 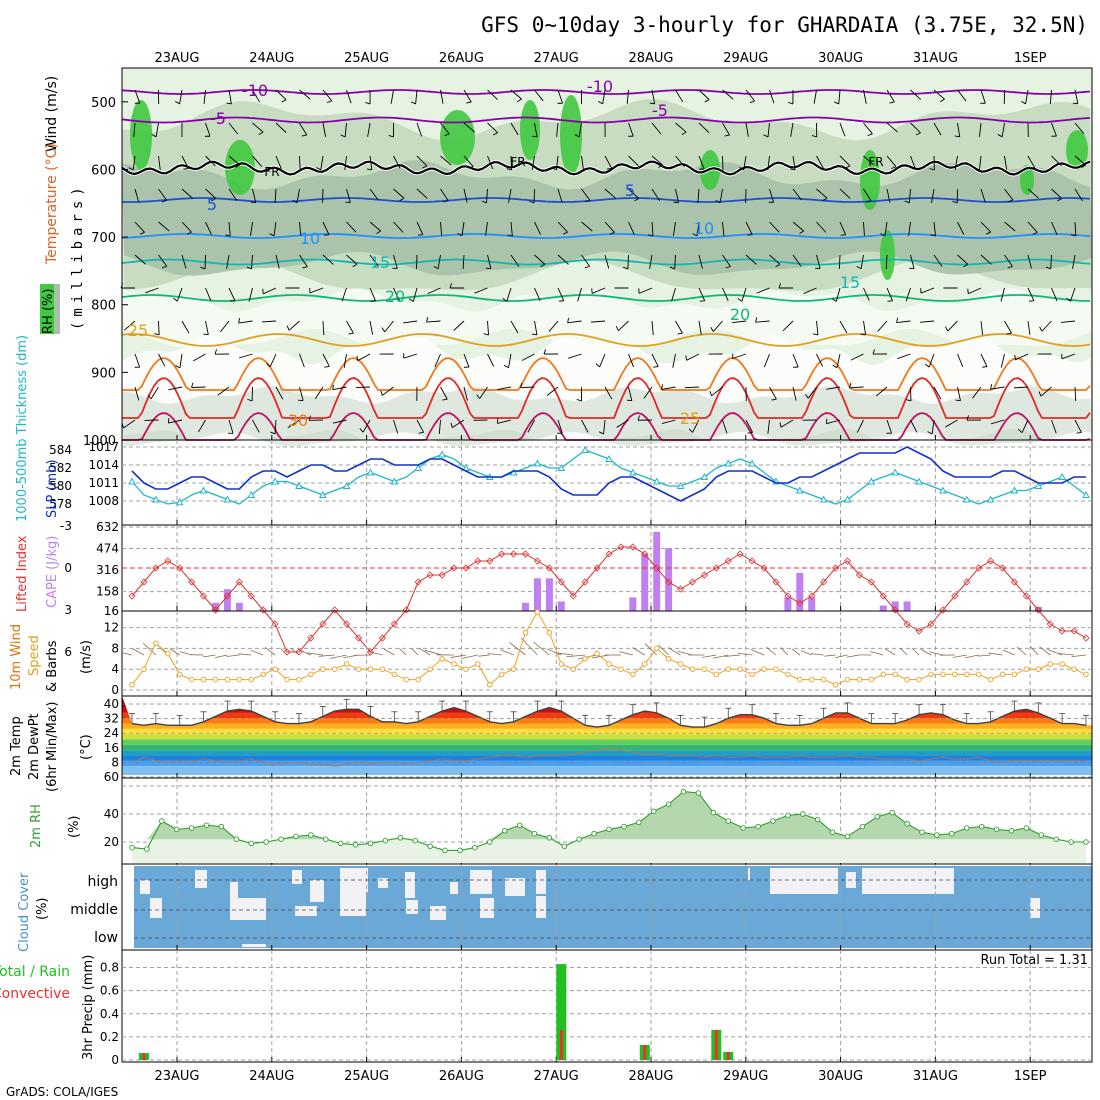 I want to click on contour-label: -10, so click(x=255, y=90).